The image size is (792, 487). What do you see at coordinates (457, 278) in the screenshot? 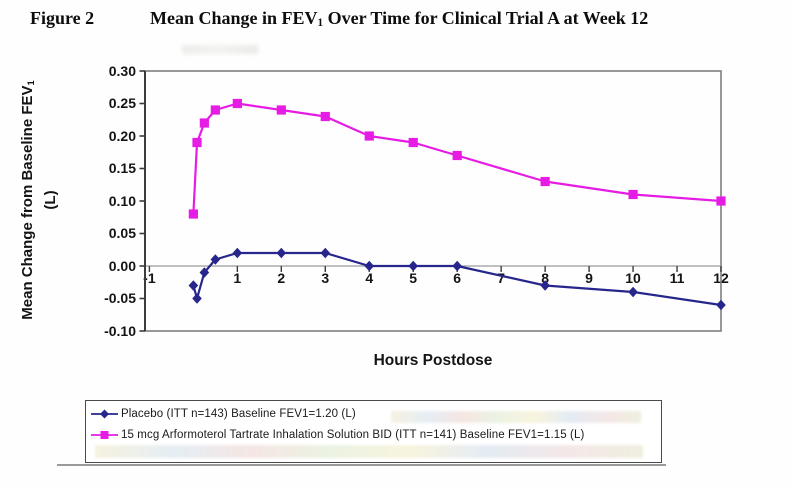
I see `x-tick-label: 6` at bounding box center [457, 278].